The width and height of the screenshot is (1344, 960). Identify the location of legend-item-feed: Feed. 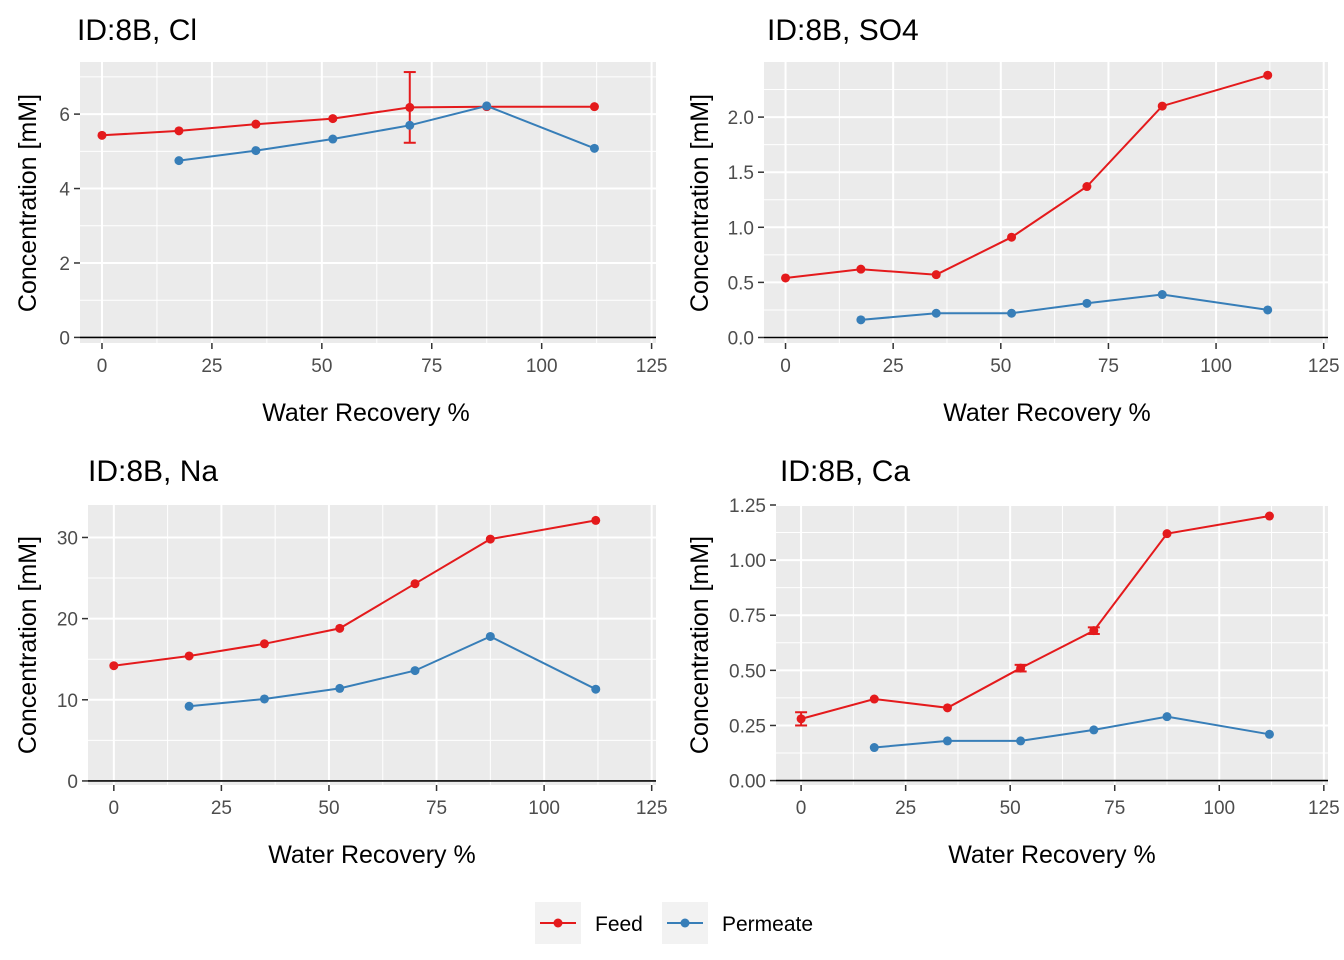
(589, 923).